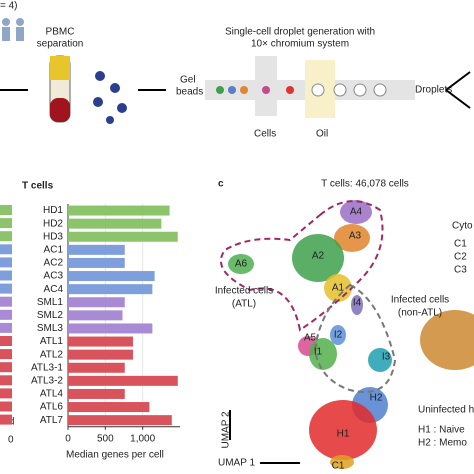  Describe the element at coordinates (115, 454) in the screenshot. I see `x-axis-label: Median genes per cell` at that location.